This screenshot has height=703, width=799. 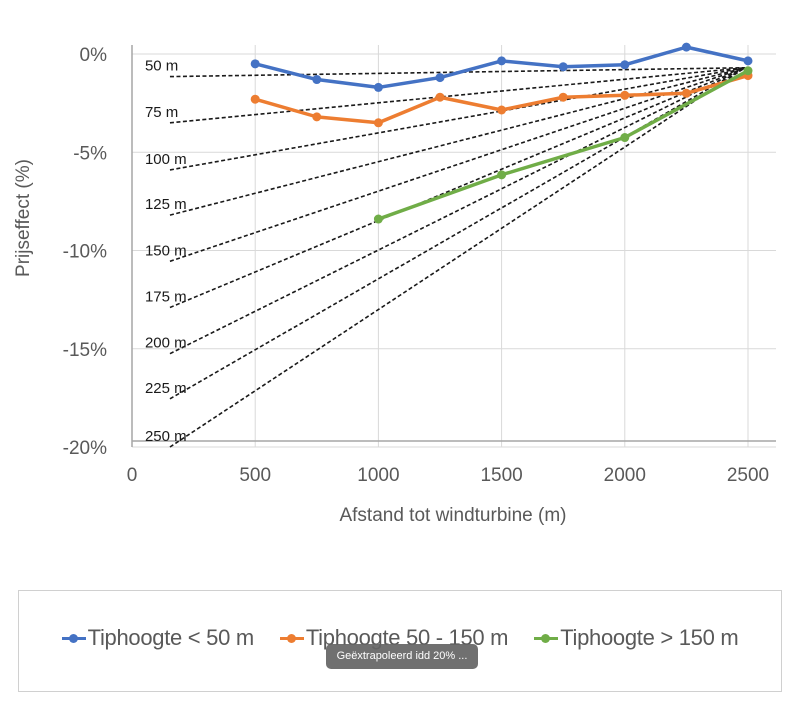 I want to click on legend-item-tip-above-150: Tiphoogte > 150 m, so click(x=636, y=638).